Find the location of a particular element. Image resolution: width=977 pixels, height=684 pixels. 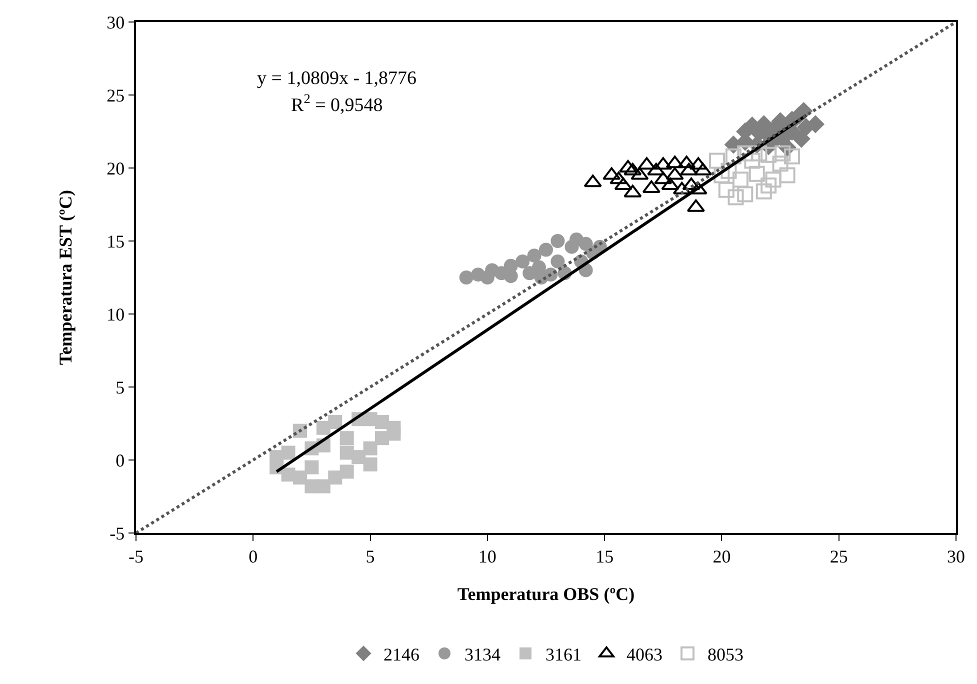

legend-label: 4063 is located at coordinates (644, 654).